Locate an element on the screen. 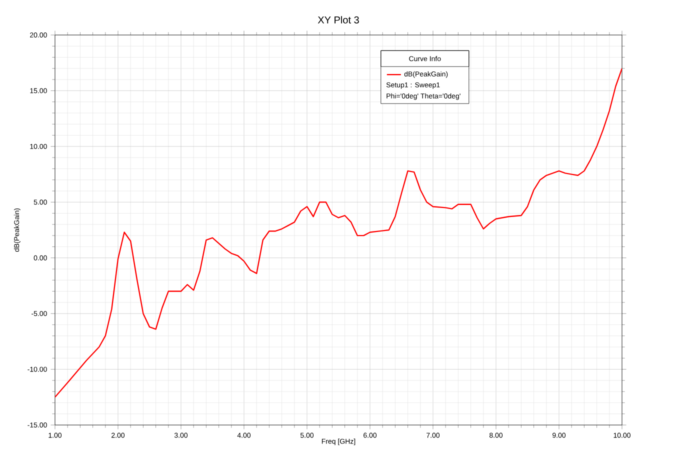  chart-title: XY Plot 3 is located at coordinates (338, 20).